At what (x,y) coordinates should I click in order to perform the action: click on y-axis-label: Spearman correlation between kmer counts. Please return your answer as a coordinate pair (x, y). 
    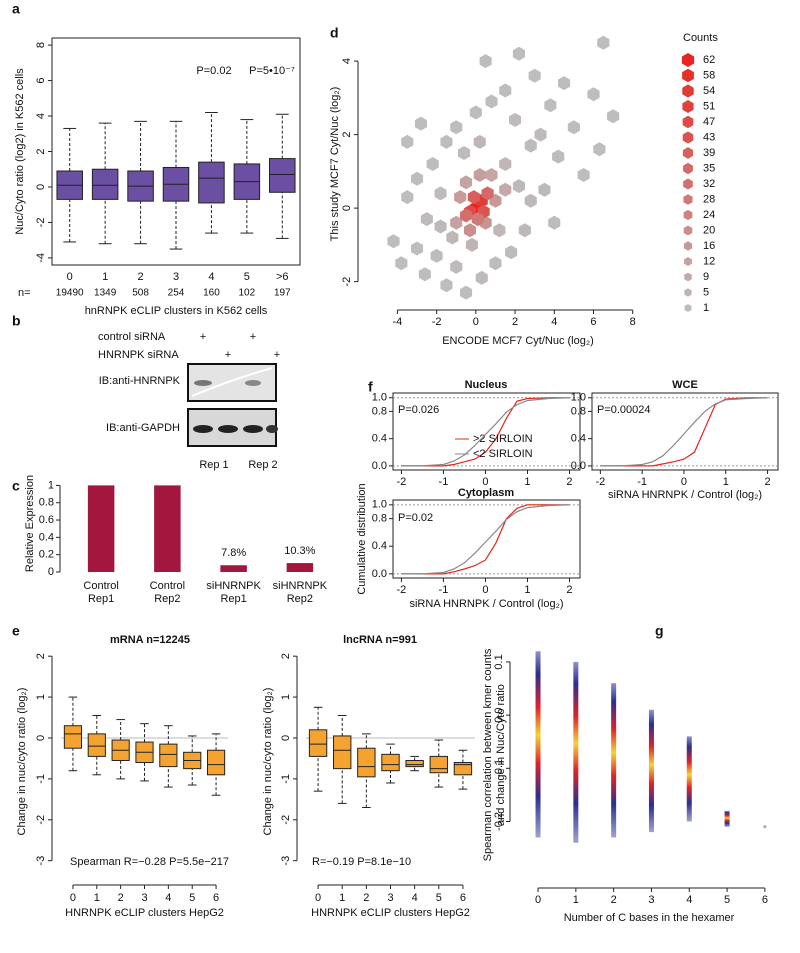
    Looking at the image, I should click on (488, 754).